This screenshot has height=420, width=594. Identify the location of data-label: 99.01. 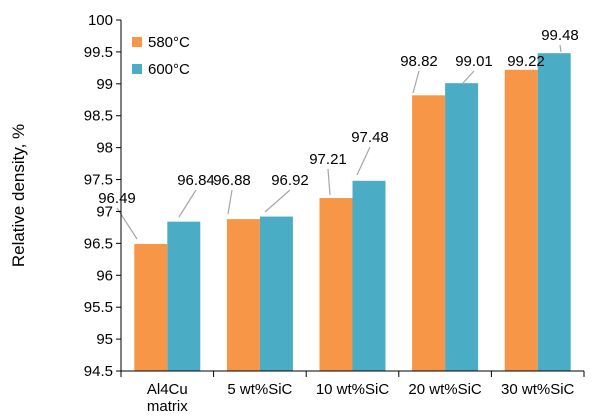
(474, 61).